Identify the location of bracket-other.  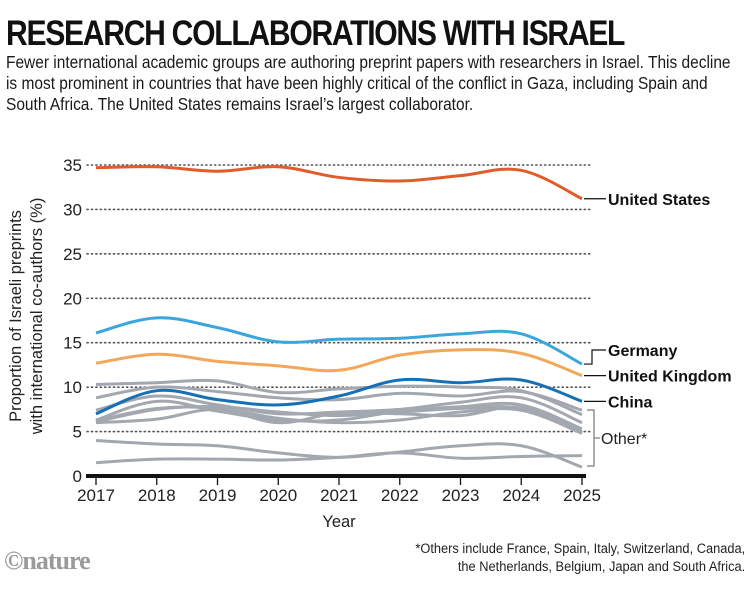
(591, 438).